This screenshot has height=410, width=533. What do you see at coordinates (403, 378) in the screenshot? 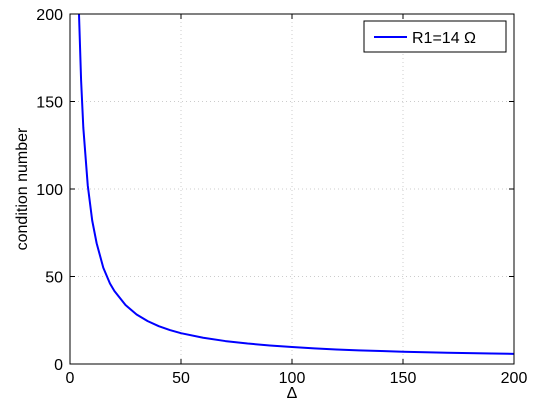
I see `x-tick-label: 150` at bounding box center [403, 378].